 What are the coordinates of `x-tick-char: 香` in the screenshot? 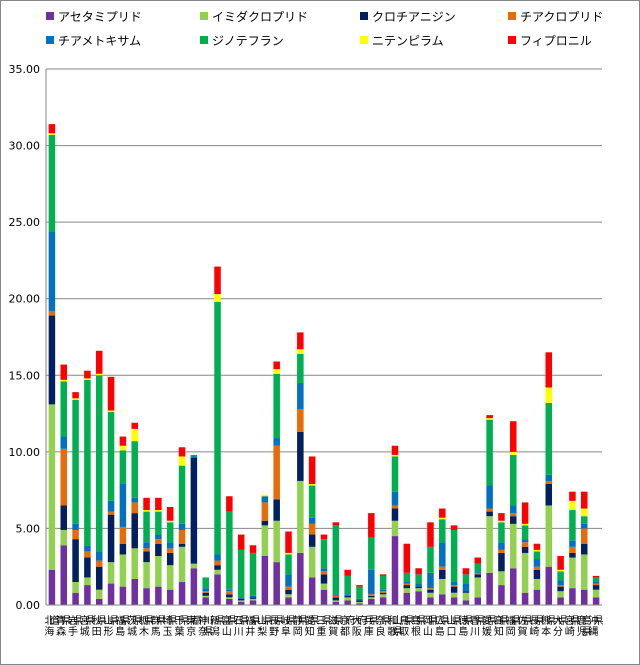 It's located at (475, 621).